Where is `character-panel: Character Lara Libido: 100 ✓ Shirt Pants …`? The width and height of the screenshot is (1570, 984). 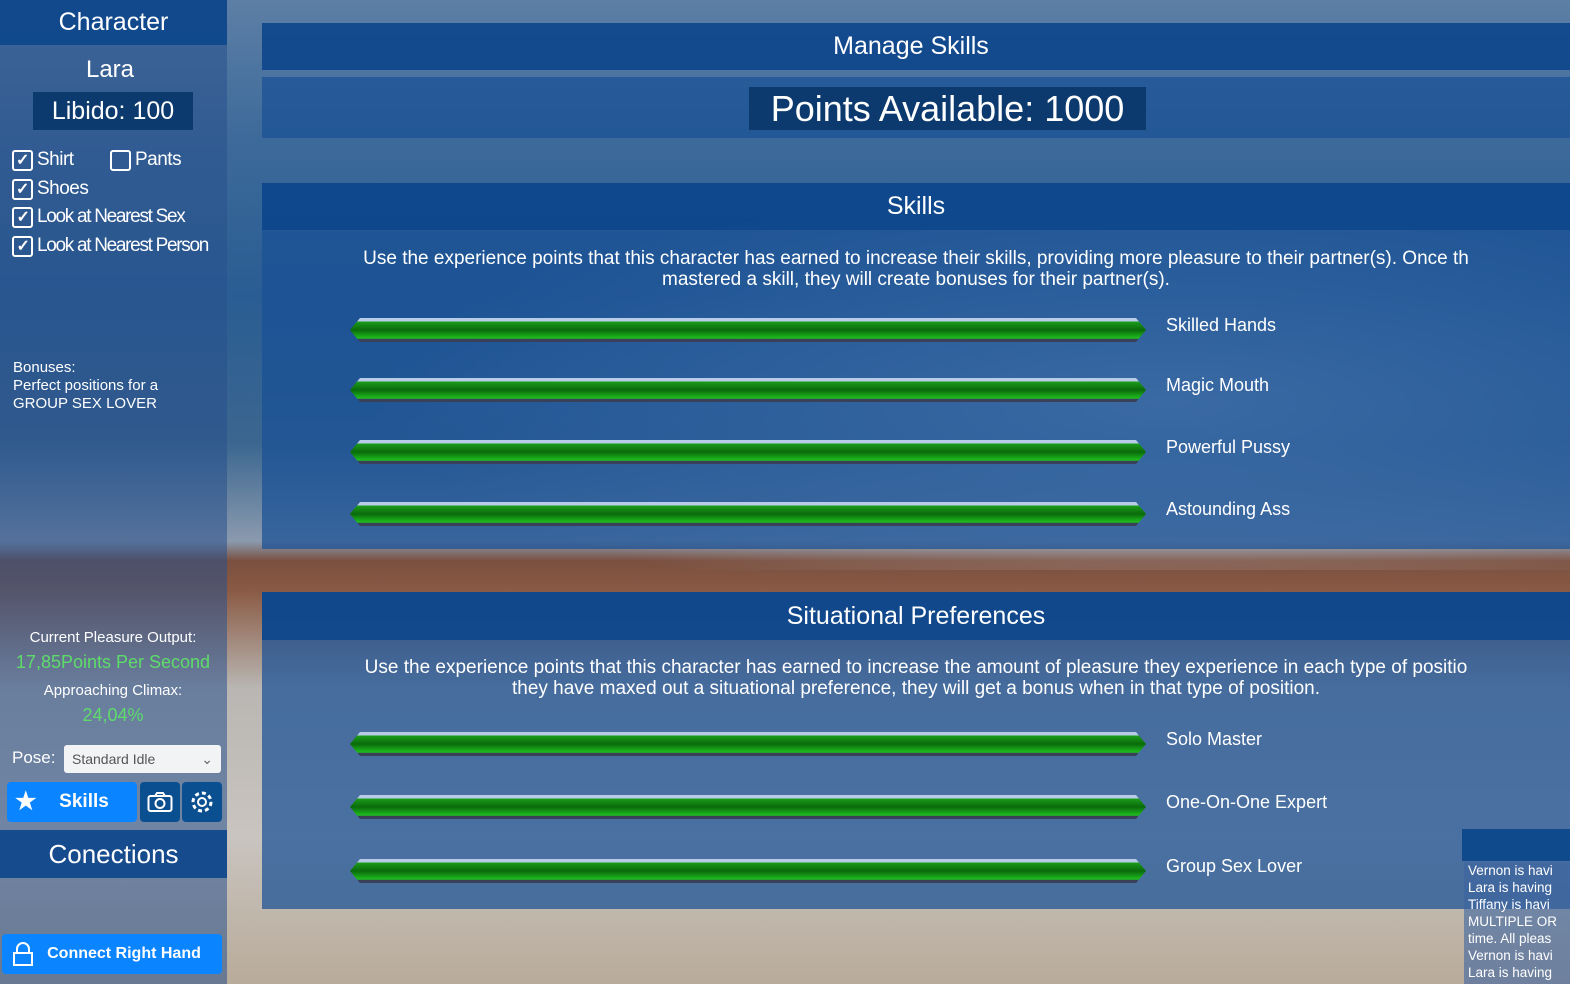 character-panel: Character Lara Libido: 100 ✓ Shirt Pants … is located at coordinates (113, 492).